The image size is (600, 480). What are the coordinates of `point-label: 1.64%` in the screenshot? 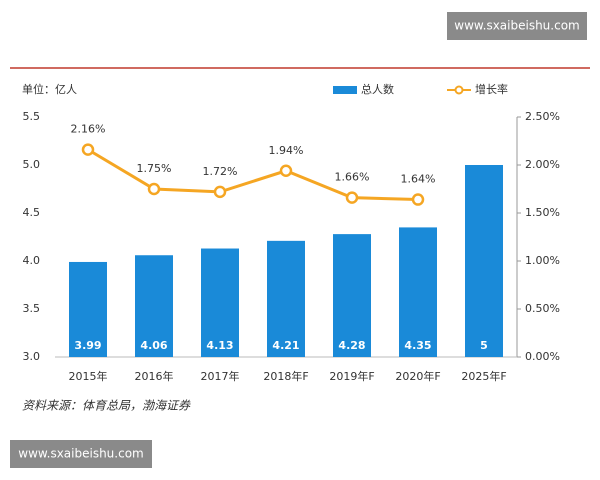 It's located at (418, 179).